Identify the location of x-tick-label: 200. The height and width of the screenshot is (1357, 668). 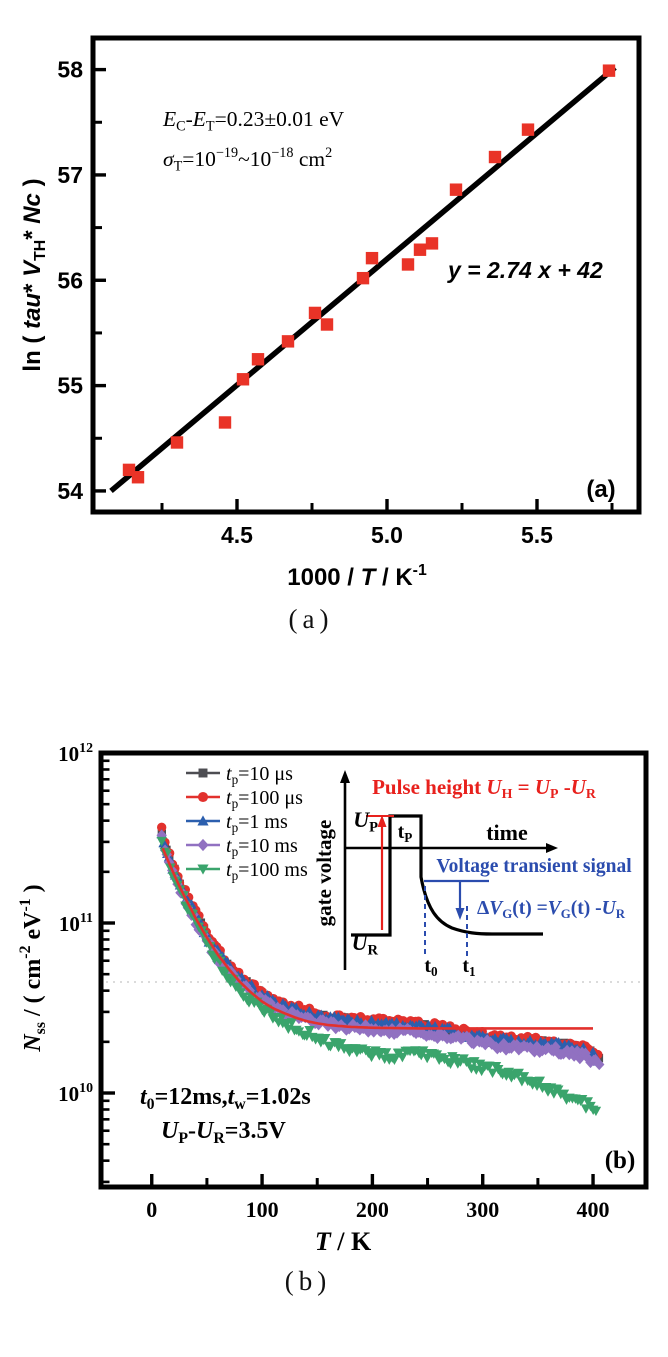
(372, 1209).